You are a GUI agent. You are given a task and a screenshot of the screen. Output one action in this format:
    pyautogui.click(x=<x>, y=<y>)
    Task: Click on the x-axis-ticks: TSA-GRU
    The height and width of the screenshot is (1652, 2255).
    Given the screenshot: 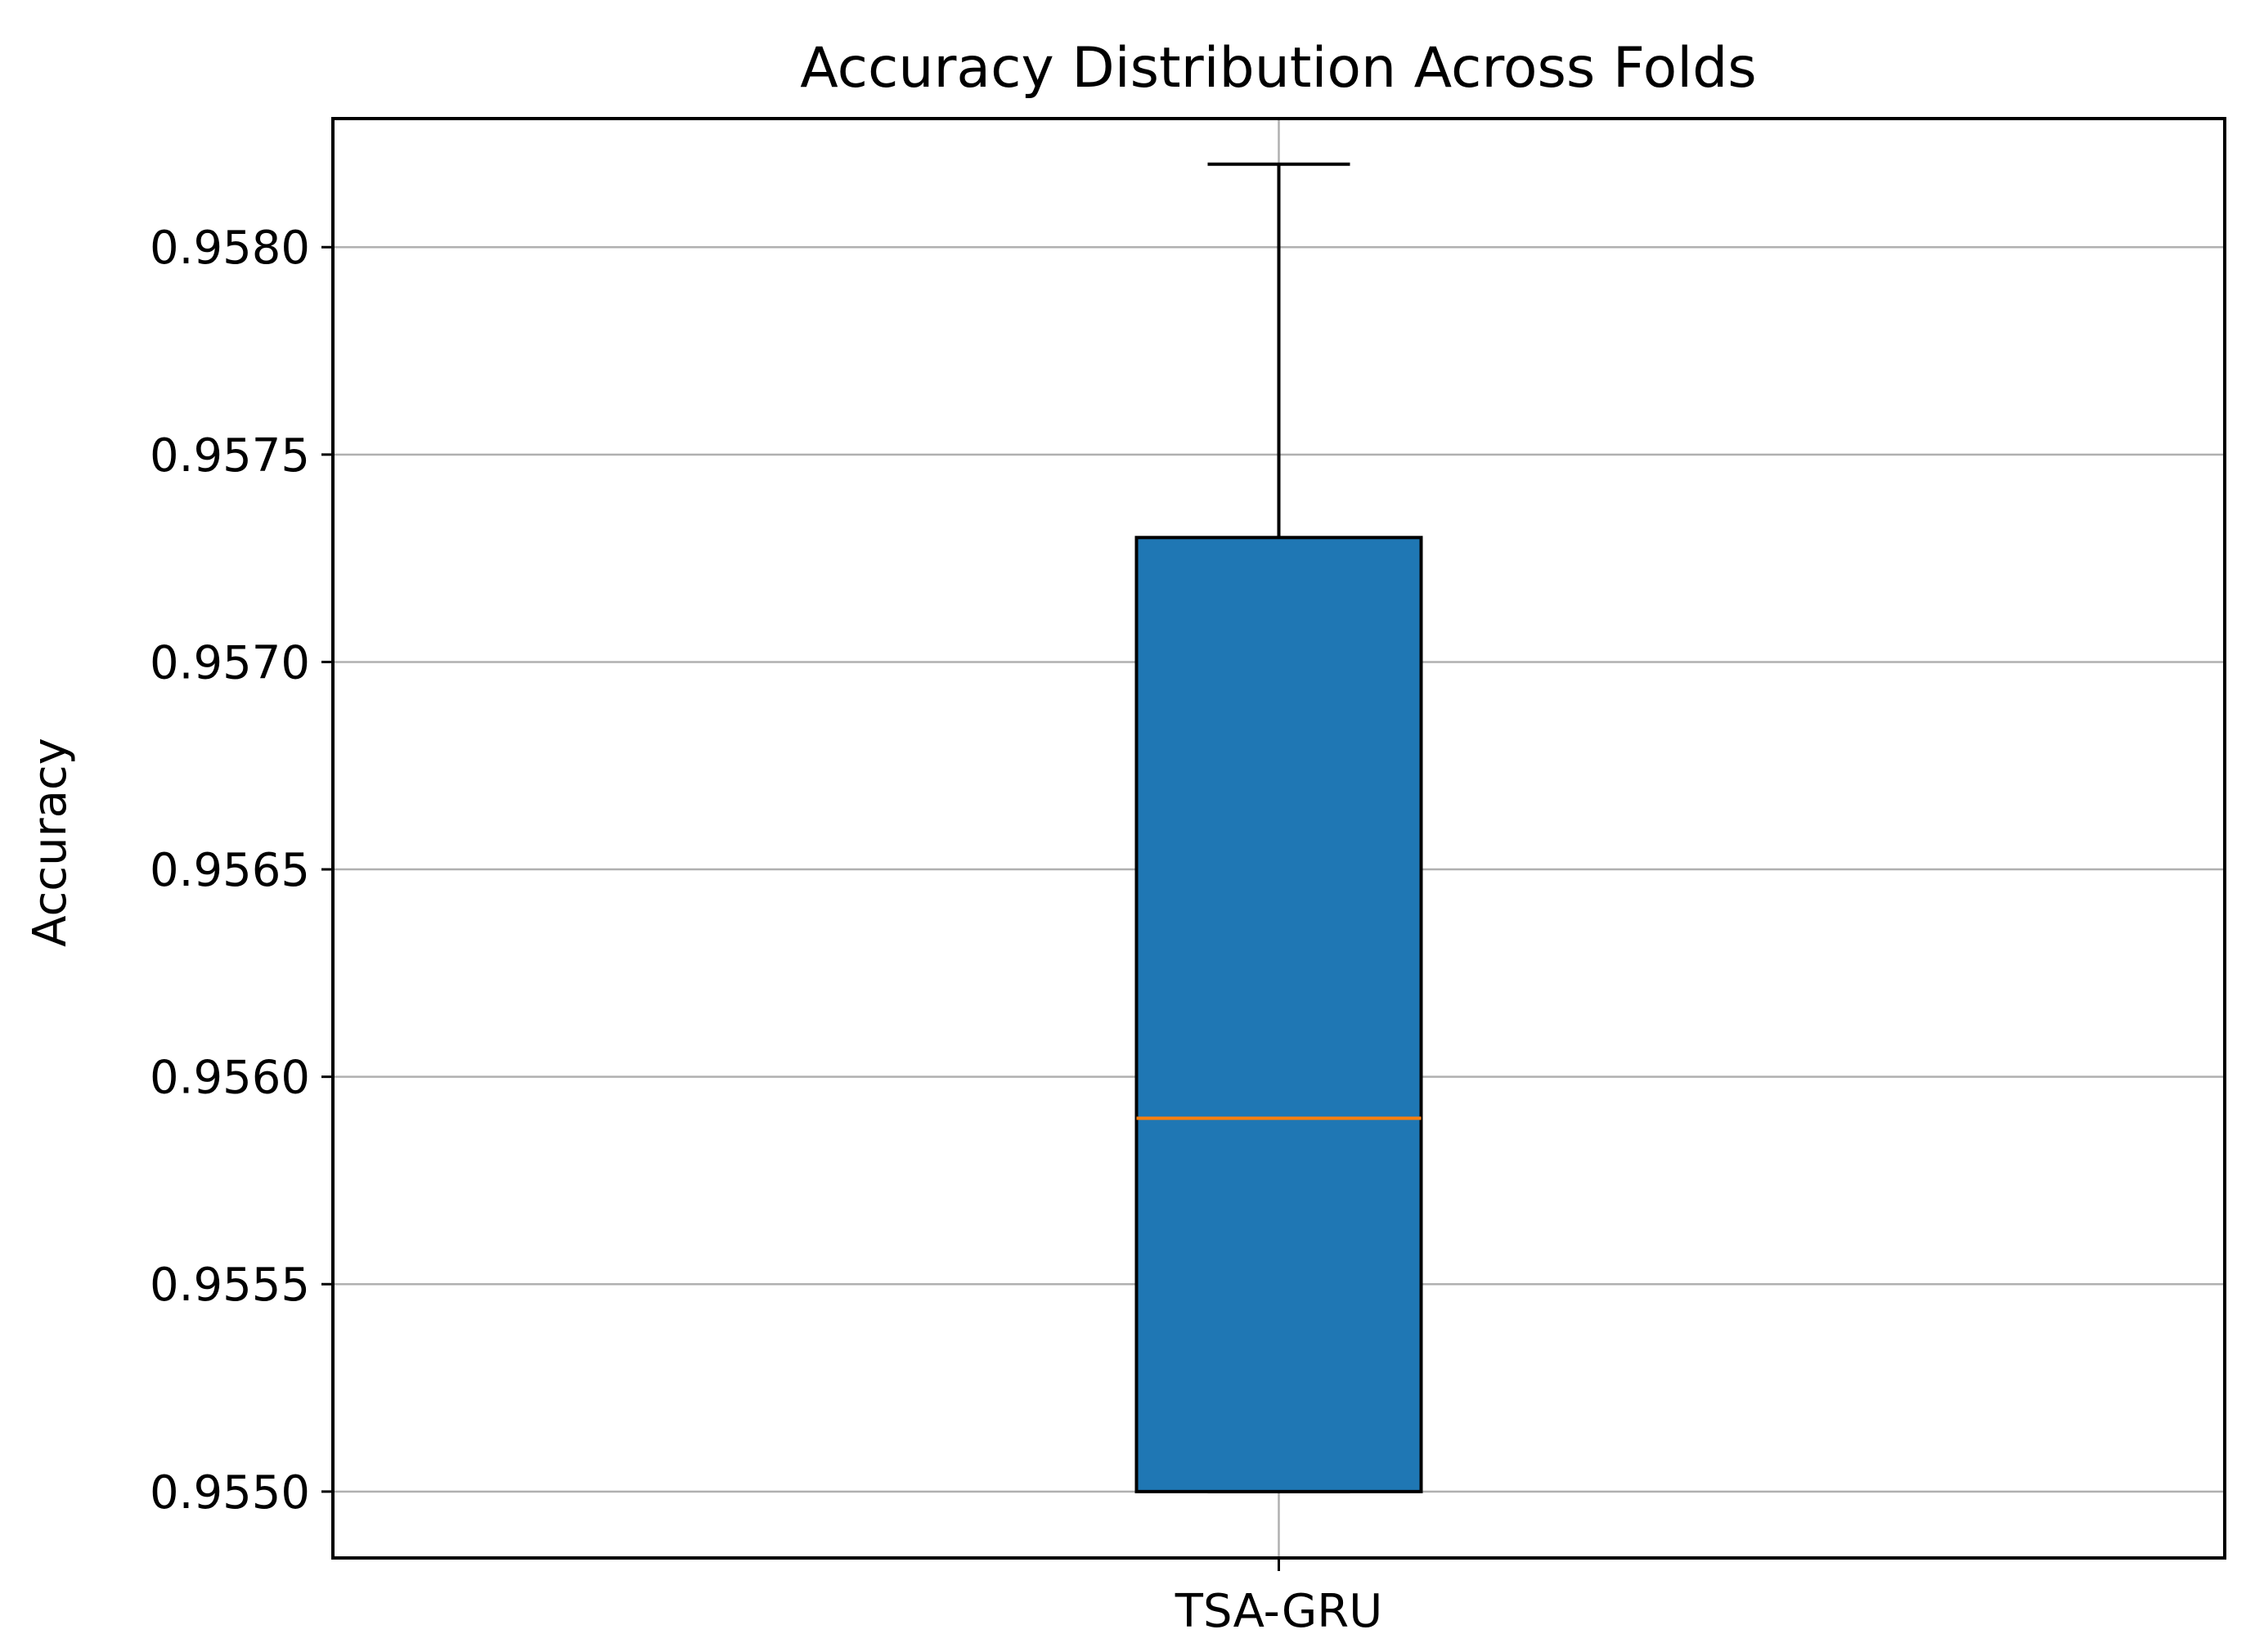 What is the action you would take?
    pyautogui.click(x=1279, y=1598)
    